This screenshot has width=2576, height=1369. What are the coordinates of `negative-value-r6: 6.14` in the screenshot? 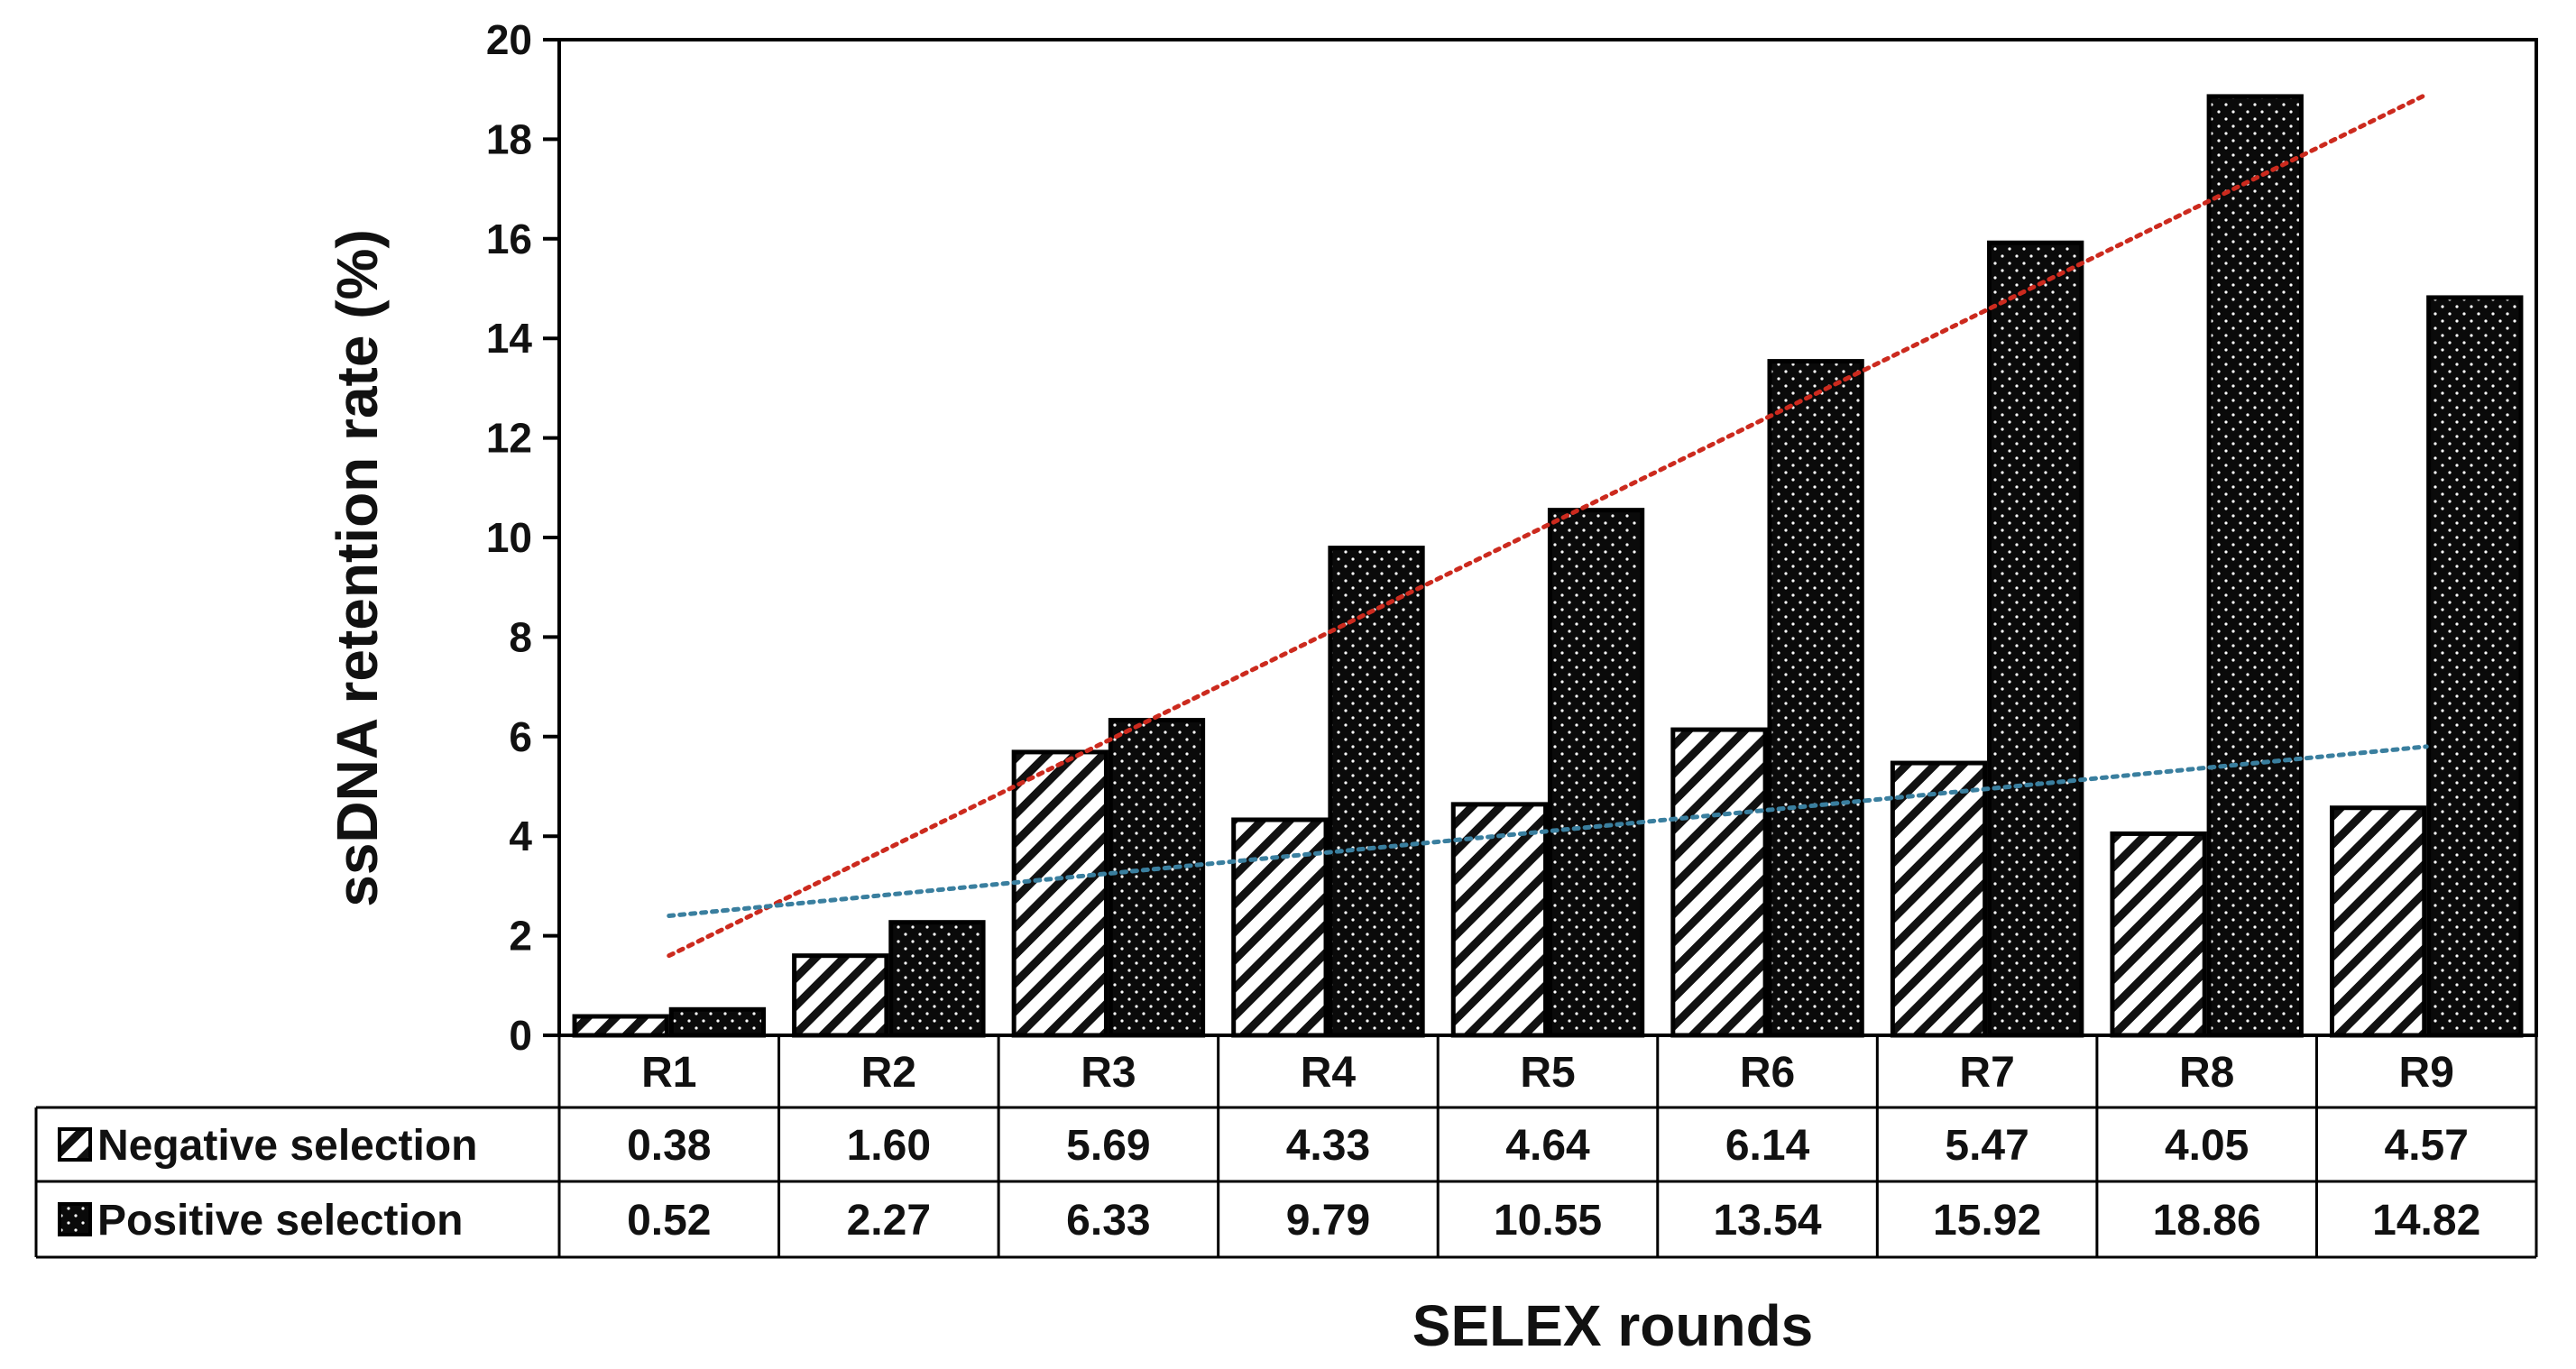 It's located at (1768, 1146).